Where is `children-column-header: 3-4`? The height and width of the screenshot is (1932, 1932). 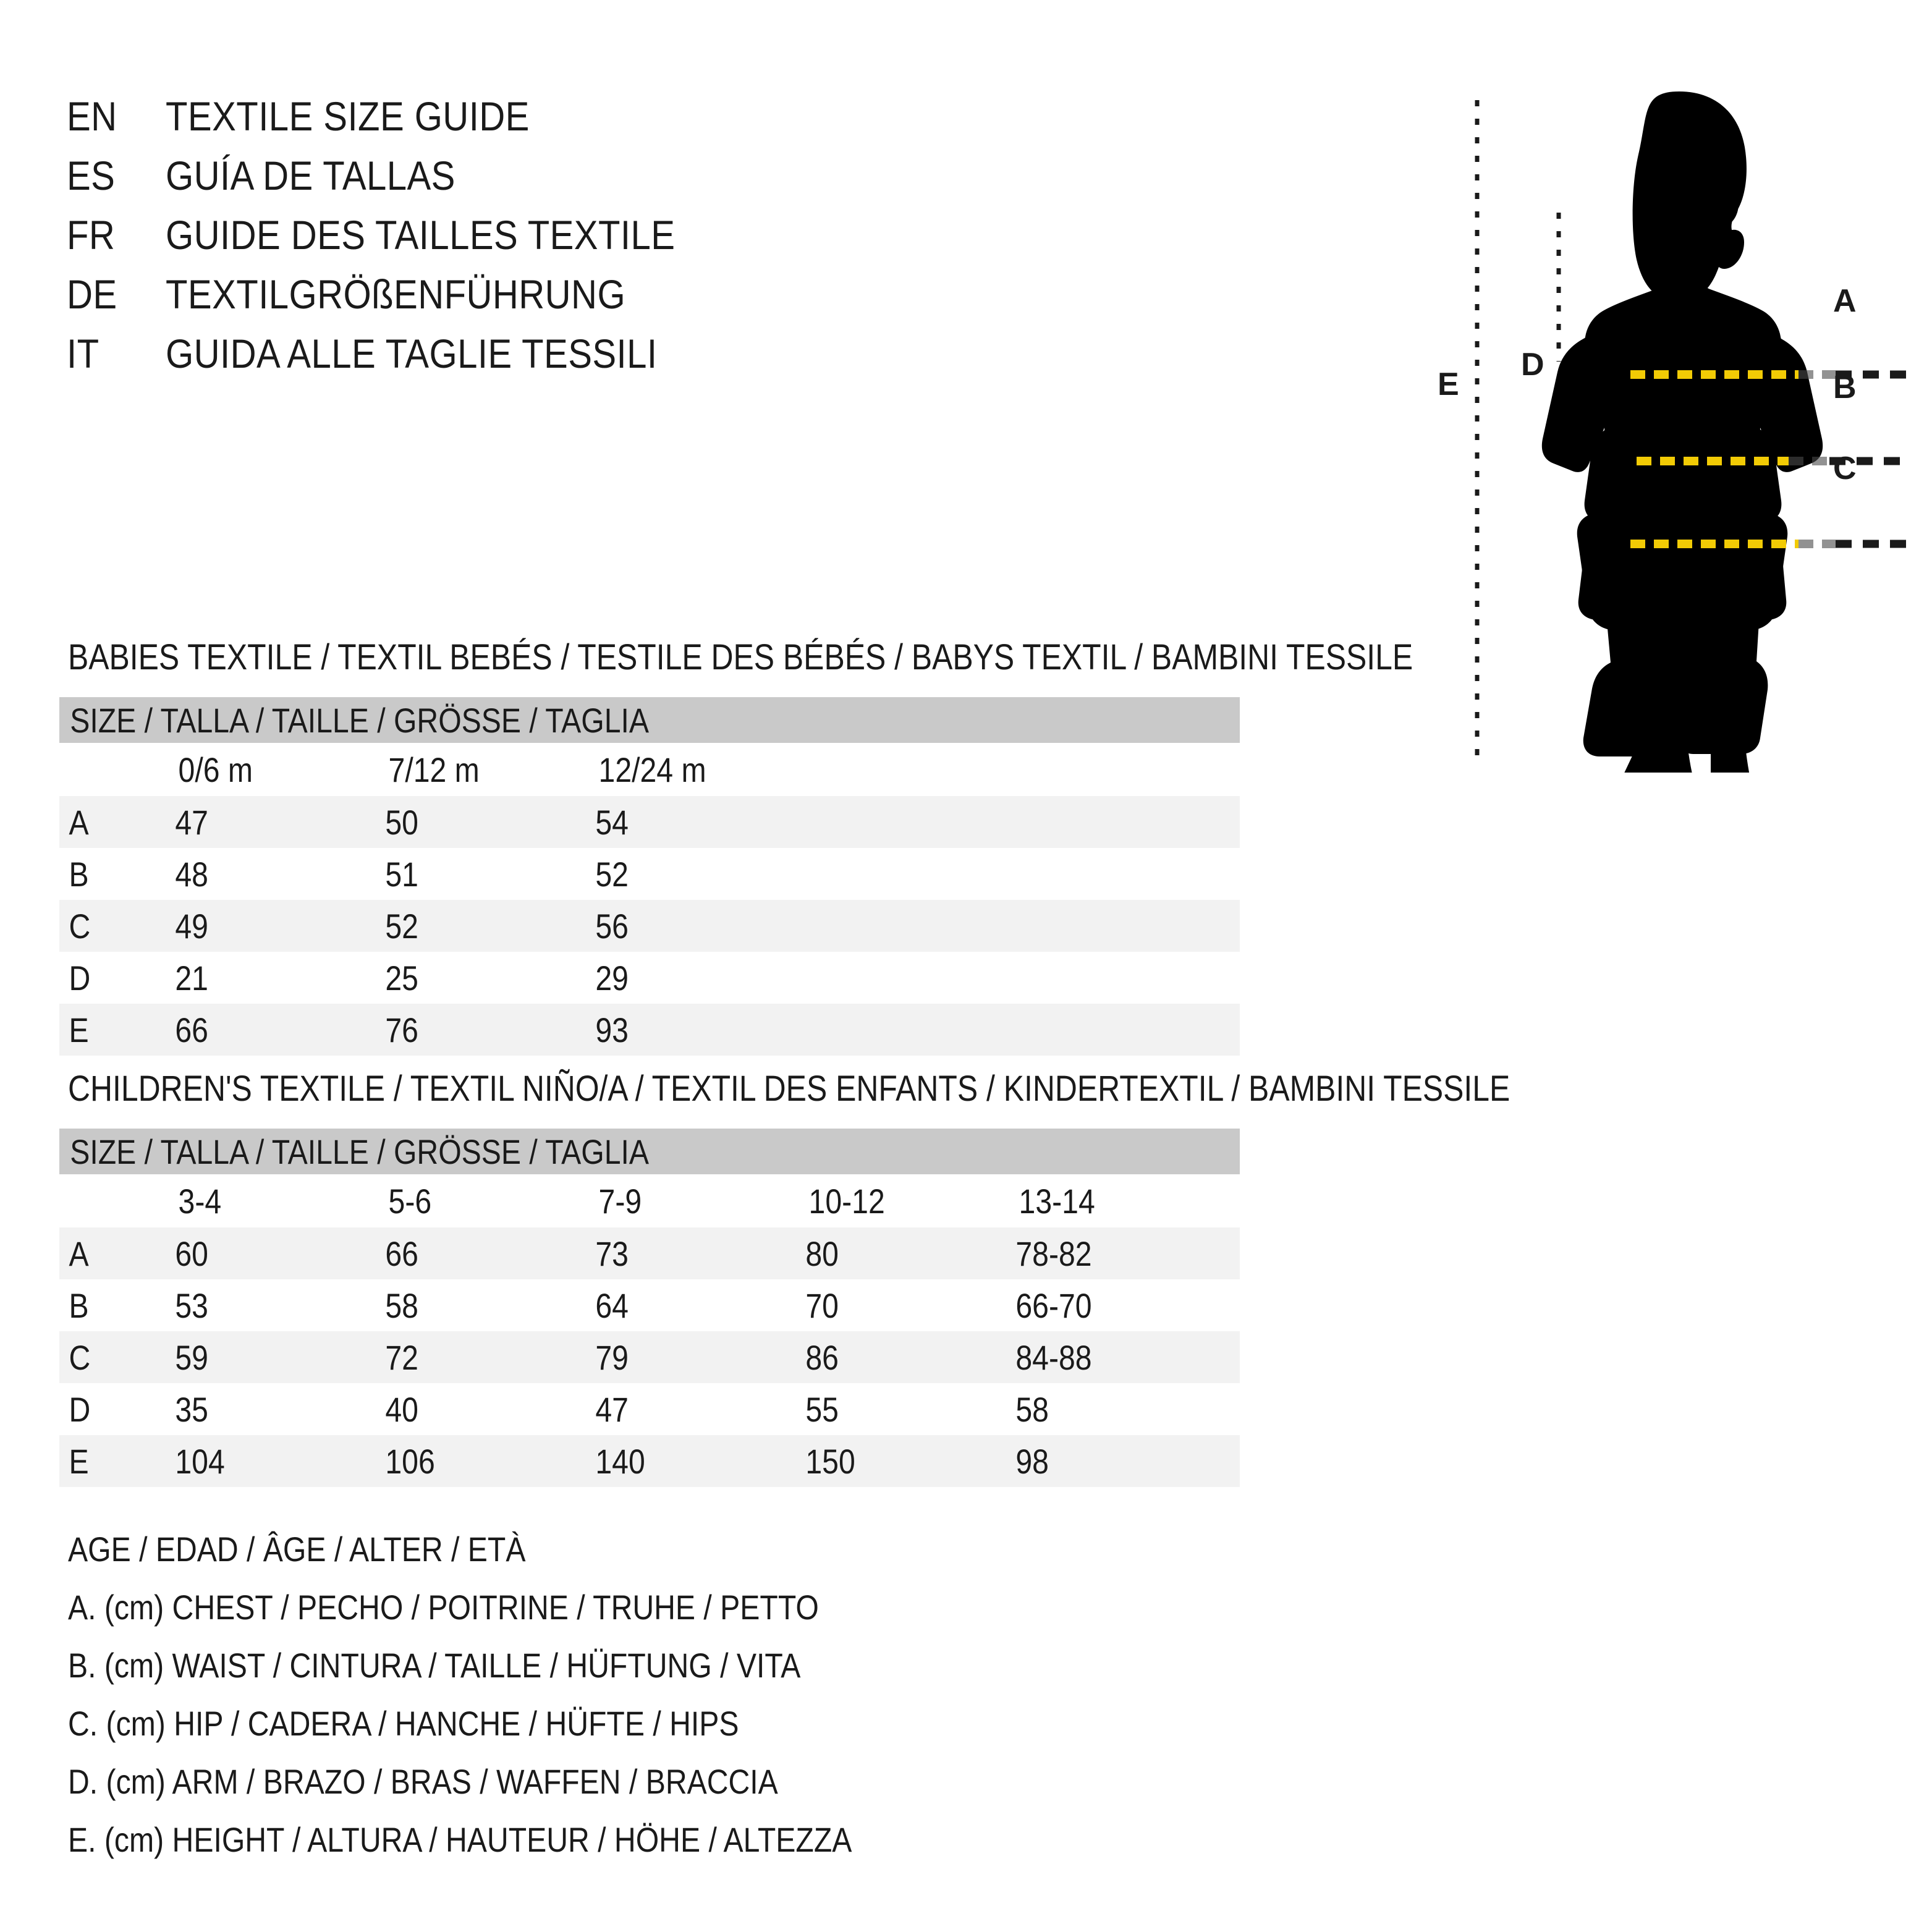
children-column-header: 3-4 is located at coordinates (200, 1201).